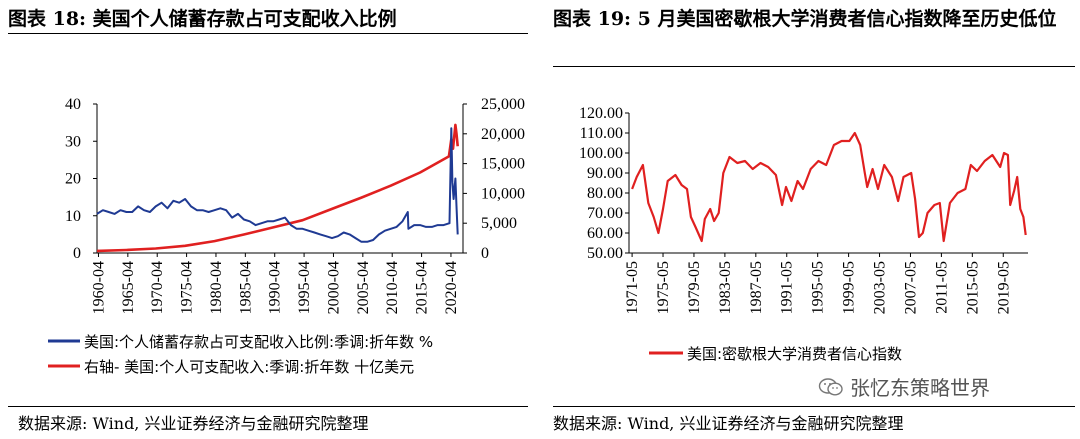 This screenshot has height=439, width=1080. Describe the element at coordinates (73, 141) in the screenshot. I see `left-y-tick-label: 30` at that location.